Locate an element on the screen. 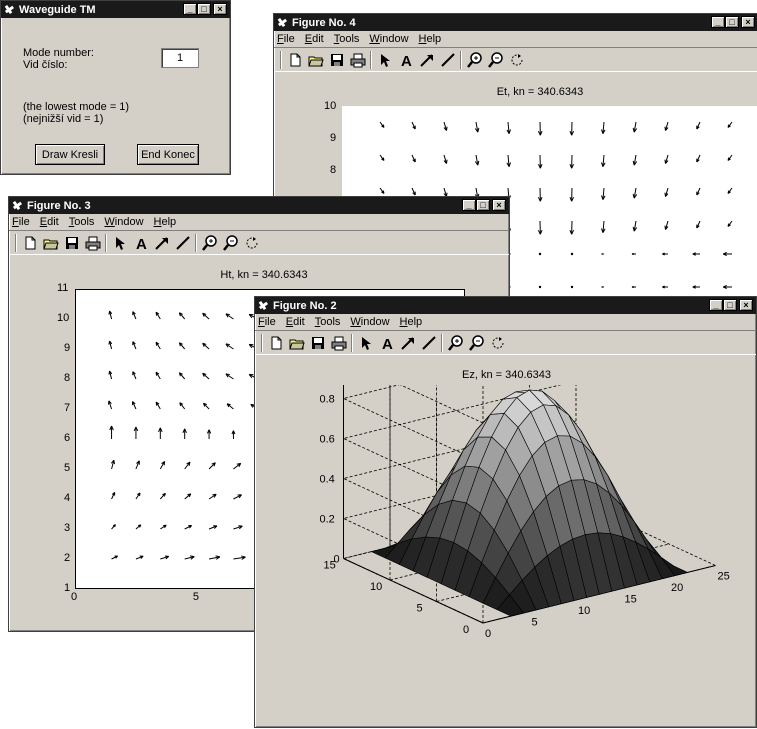 The width and height of the screenshot is (757, 729). figure3-titlebar: Figure No. 3 _ □ × is located at coordinates (259, 205).